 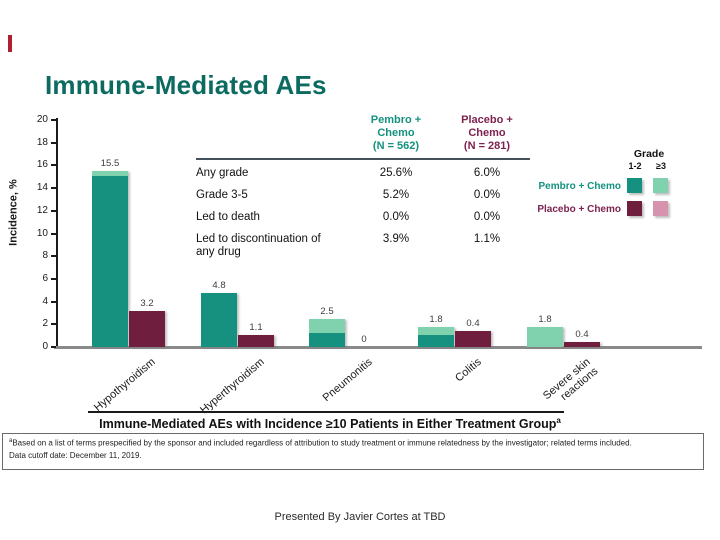 What do you see at coordinates (487, 172) in the screenshot?
I see `table-cell-placebo: 6.0%` at bounding box center [487, 172].